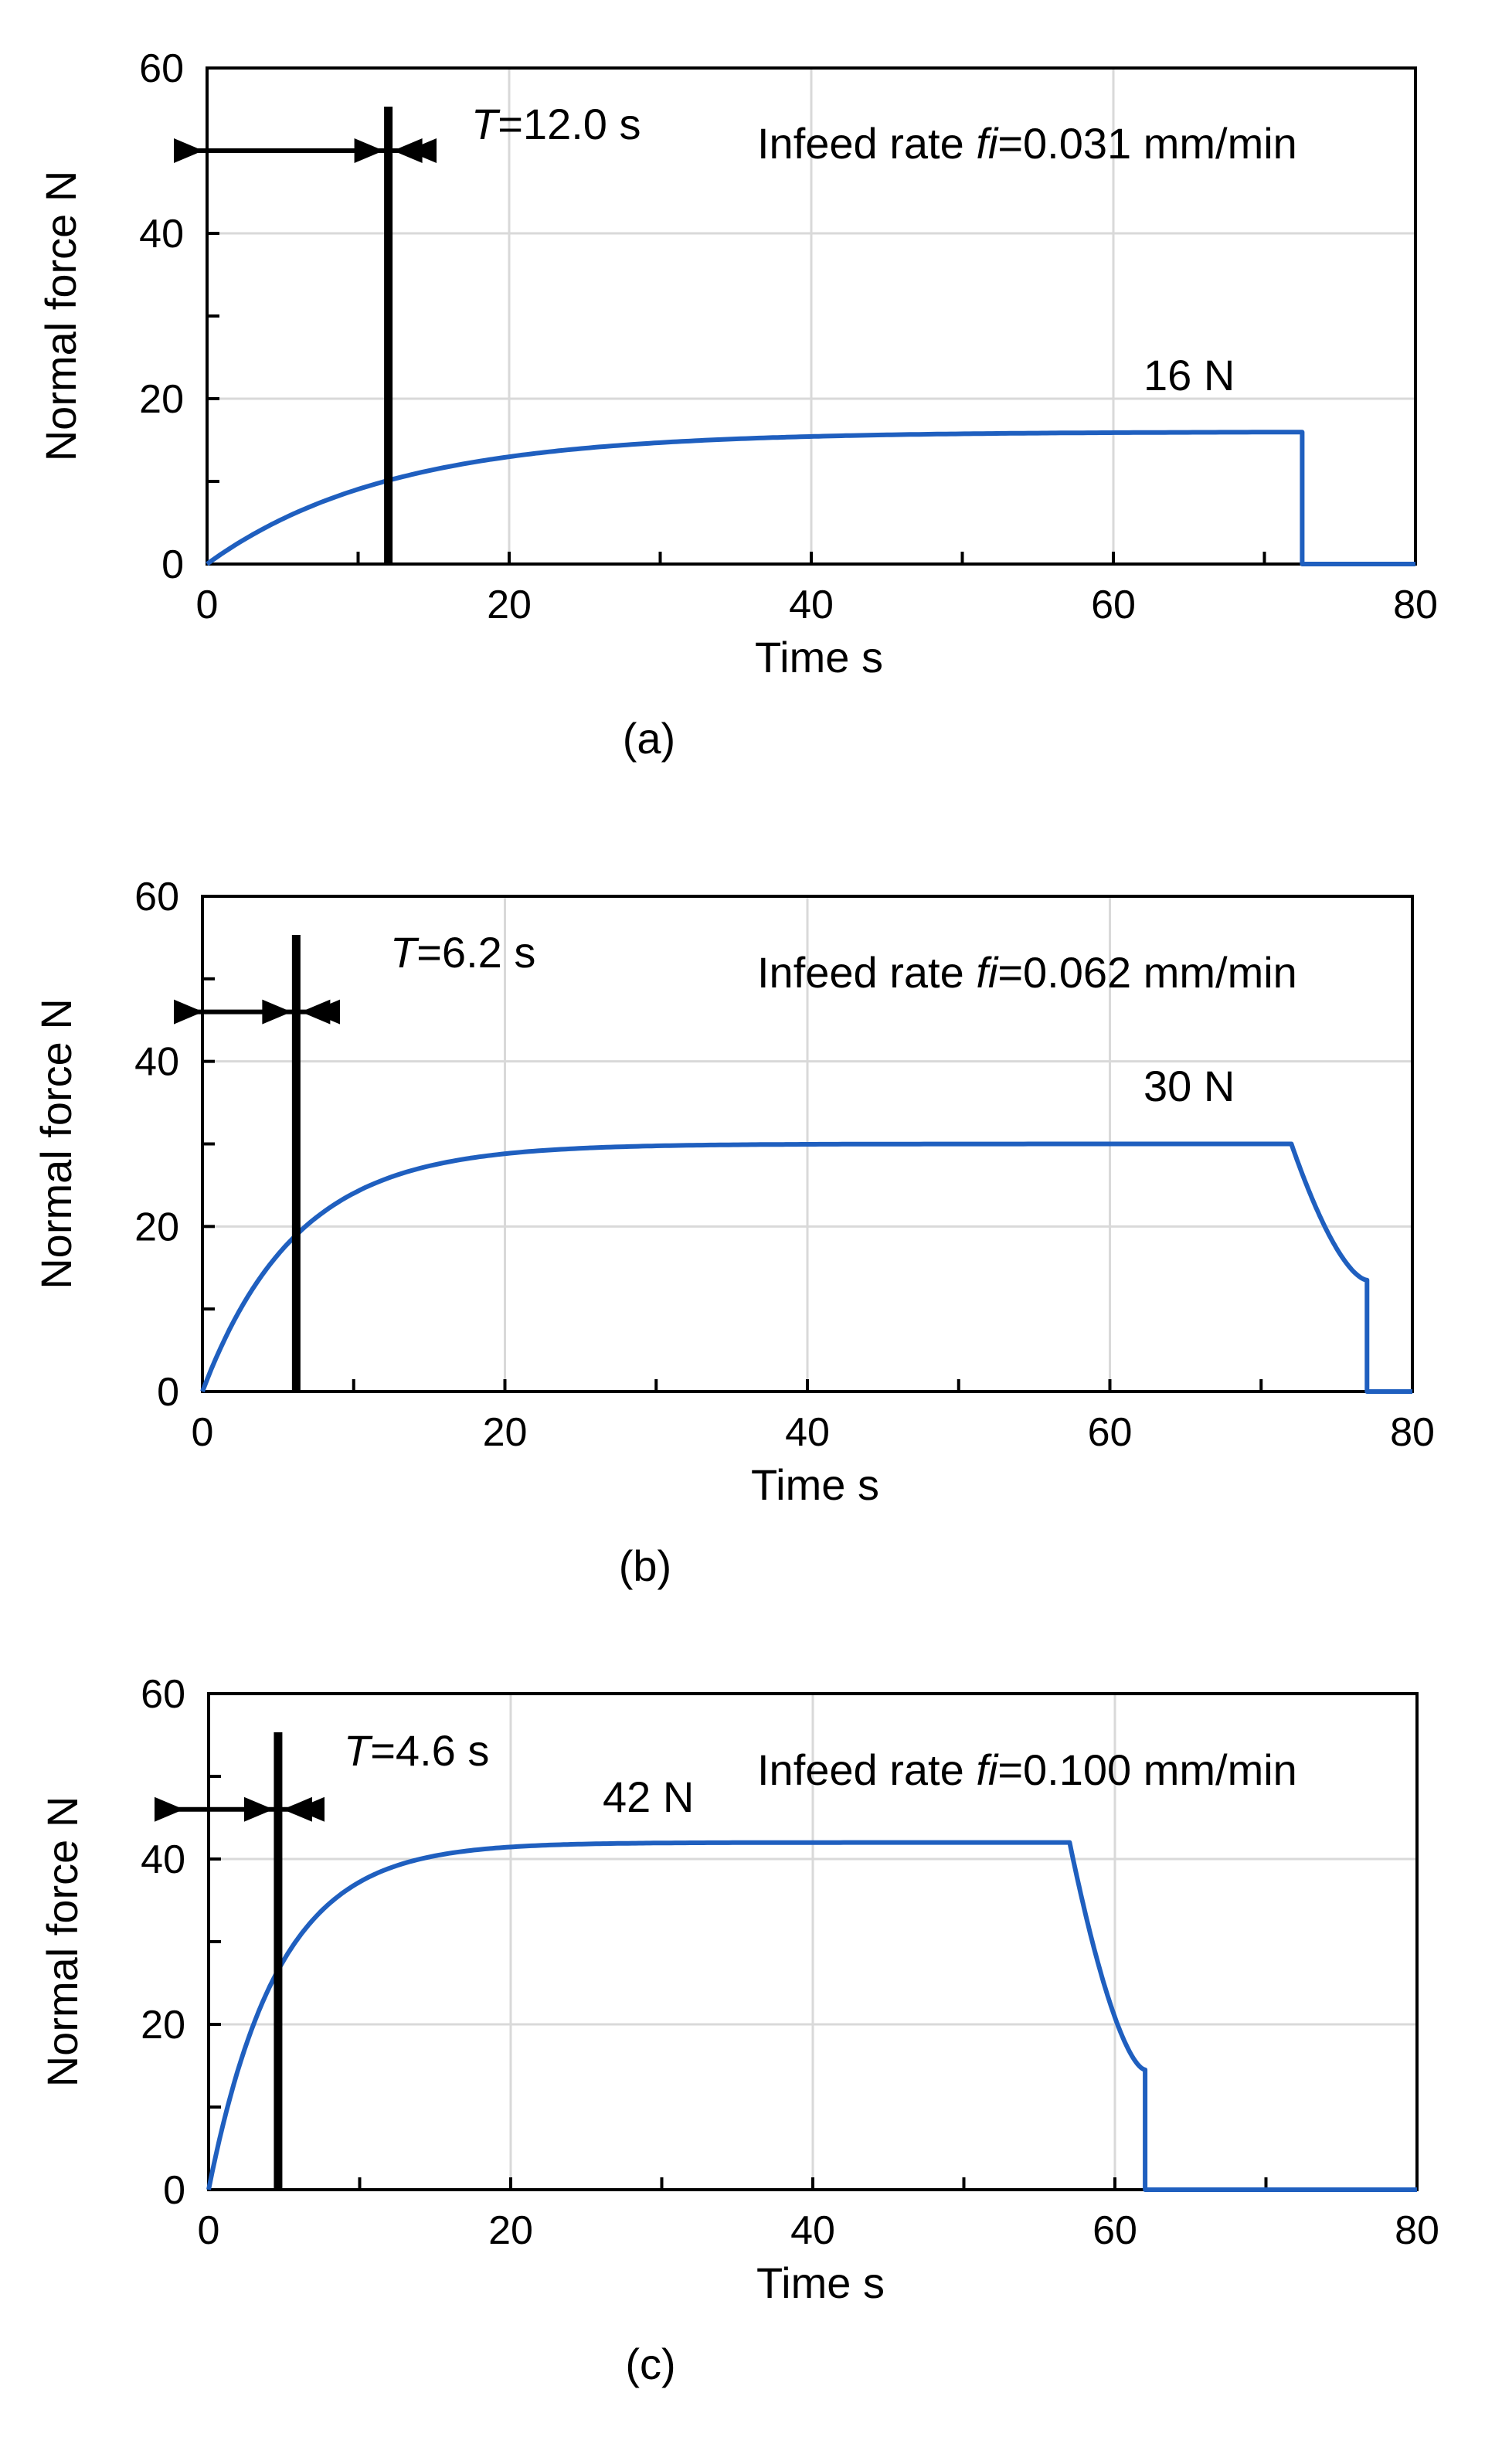 This screenshot has height=2464, width=1485. Describe the element at coordinates (645, 1565) in the screenshot. I see `panel-caption: (b)` at that location.